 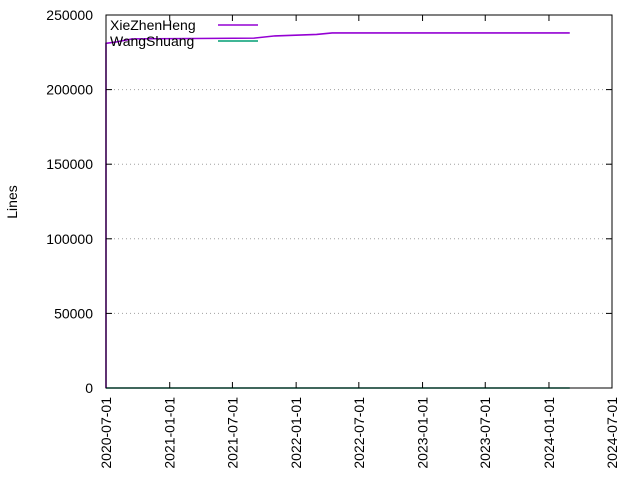 I want to click on x-tick-label: 2023-01-01, so click(x=423, y=433).